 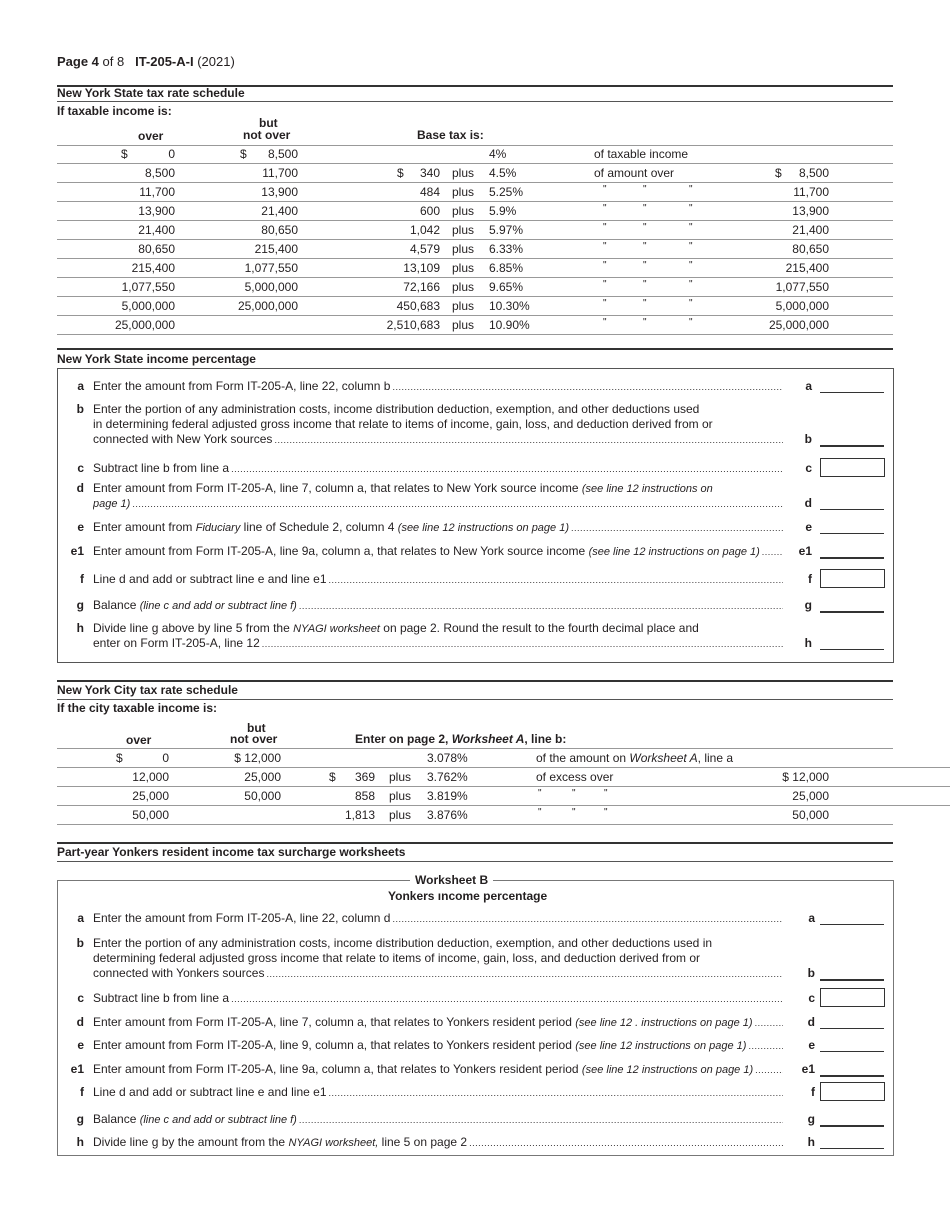 What do you see at coordinates (715, 758) in the screenshot?
I see `desc-text: , line a` at bounding box center [715, 758].